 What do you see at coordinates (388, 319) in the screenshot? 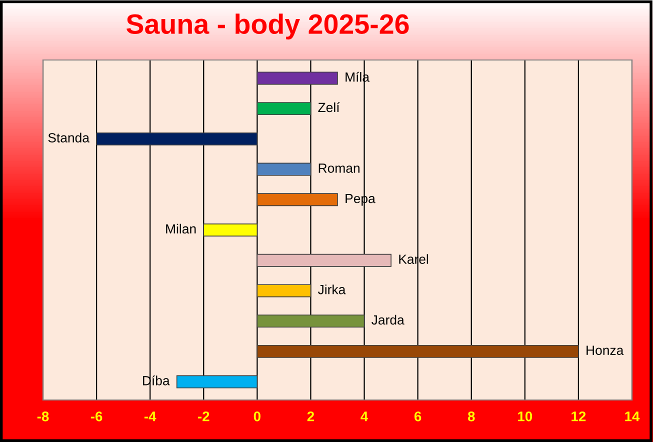
I see `y-tick-label: Jarda` at bounding box center [388, 319].